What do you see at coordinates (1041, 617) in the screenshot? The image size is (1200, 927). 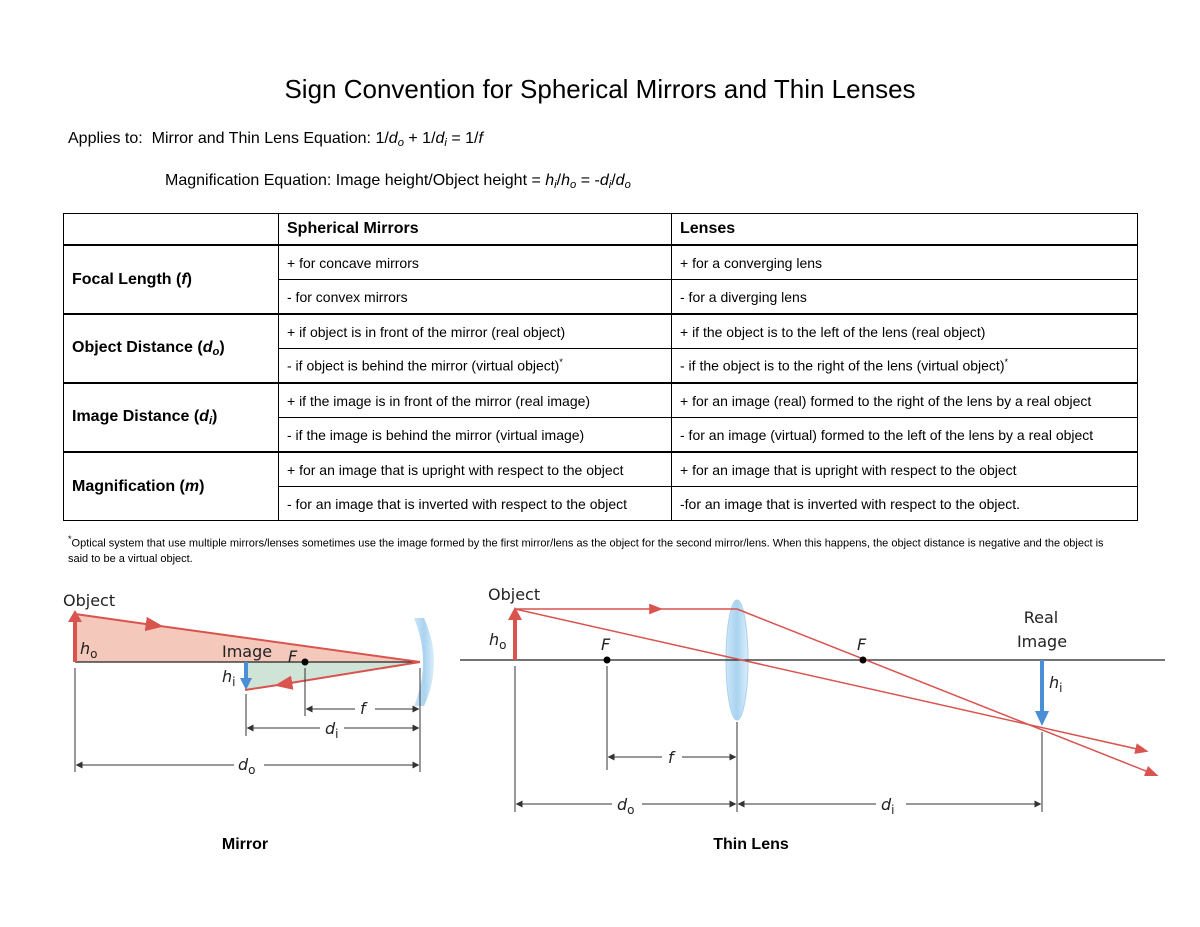 I see `label: Real` at bounding box center [1041, 617].